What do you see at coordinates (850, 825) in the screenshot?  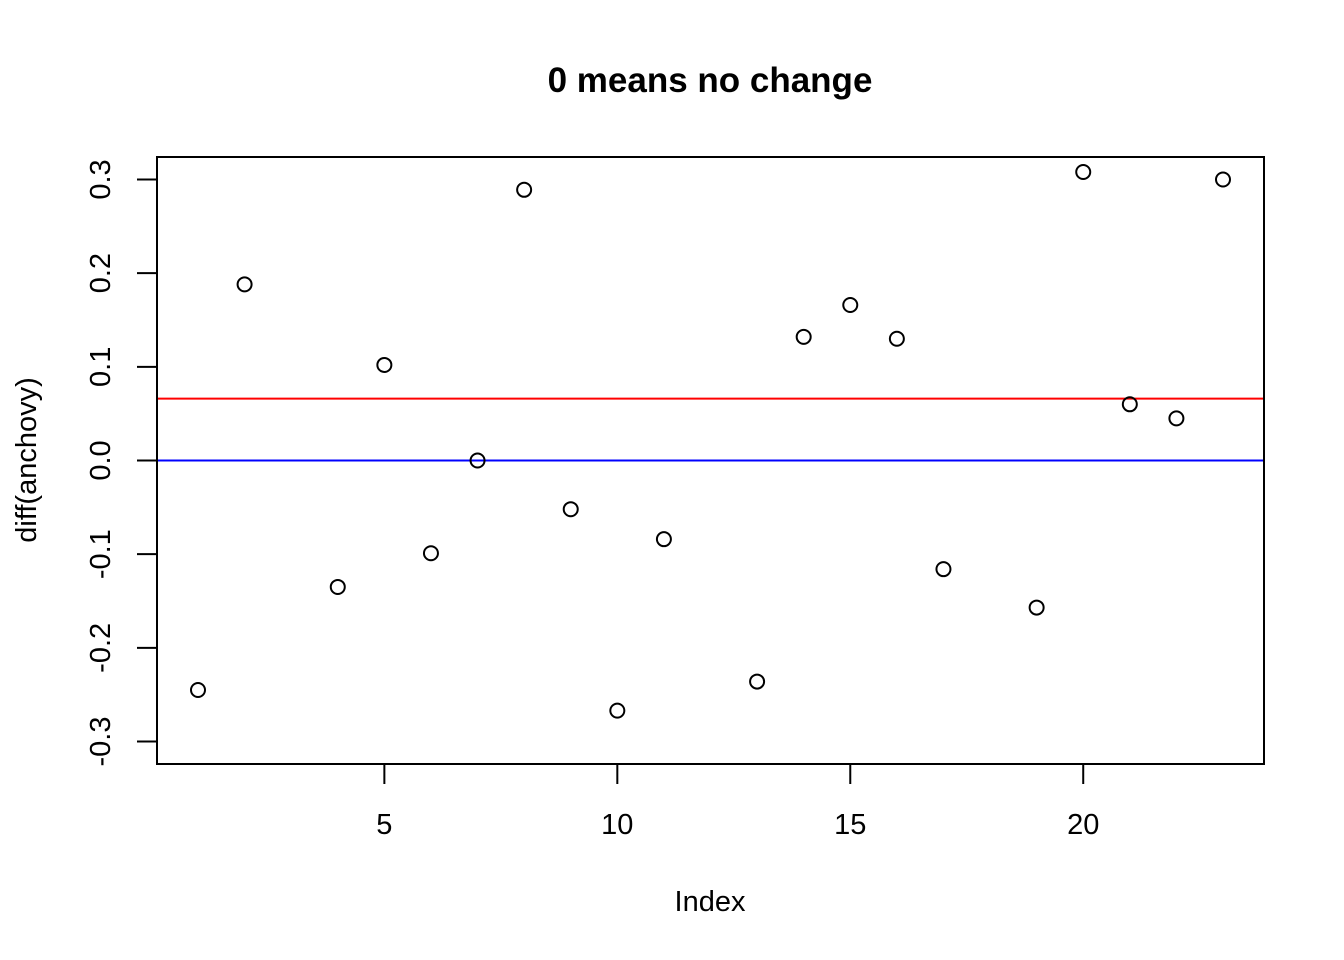 I see `x-tick-label: 15` at bounding box center [850, 825].